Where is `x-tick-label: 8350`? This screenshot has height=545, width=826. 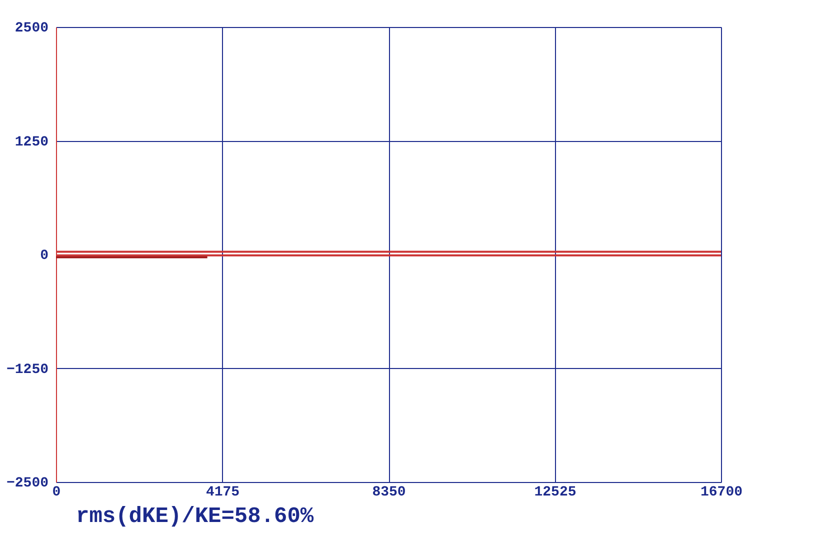 x-tick-label: 8350 is located at coordinates (389, 492).